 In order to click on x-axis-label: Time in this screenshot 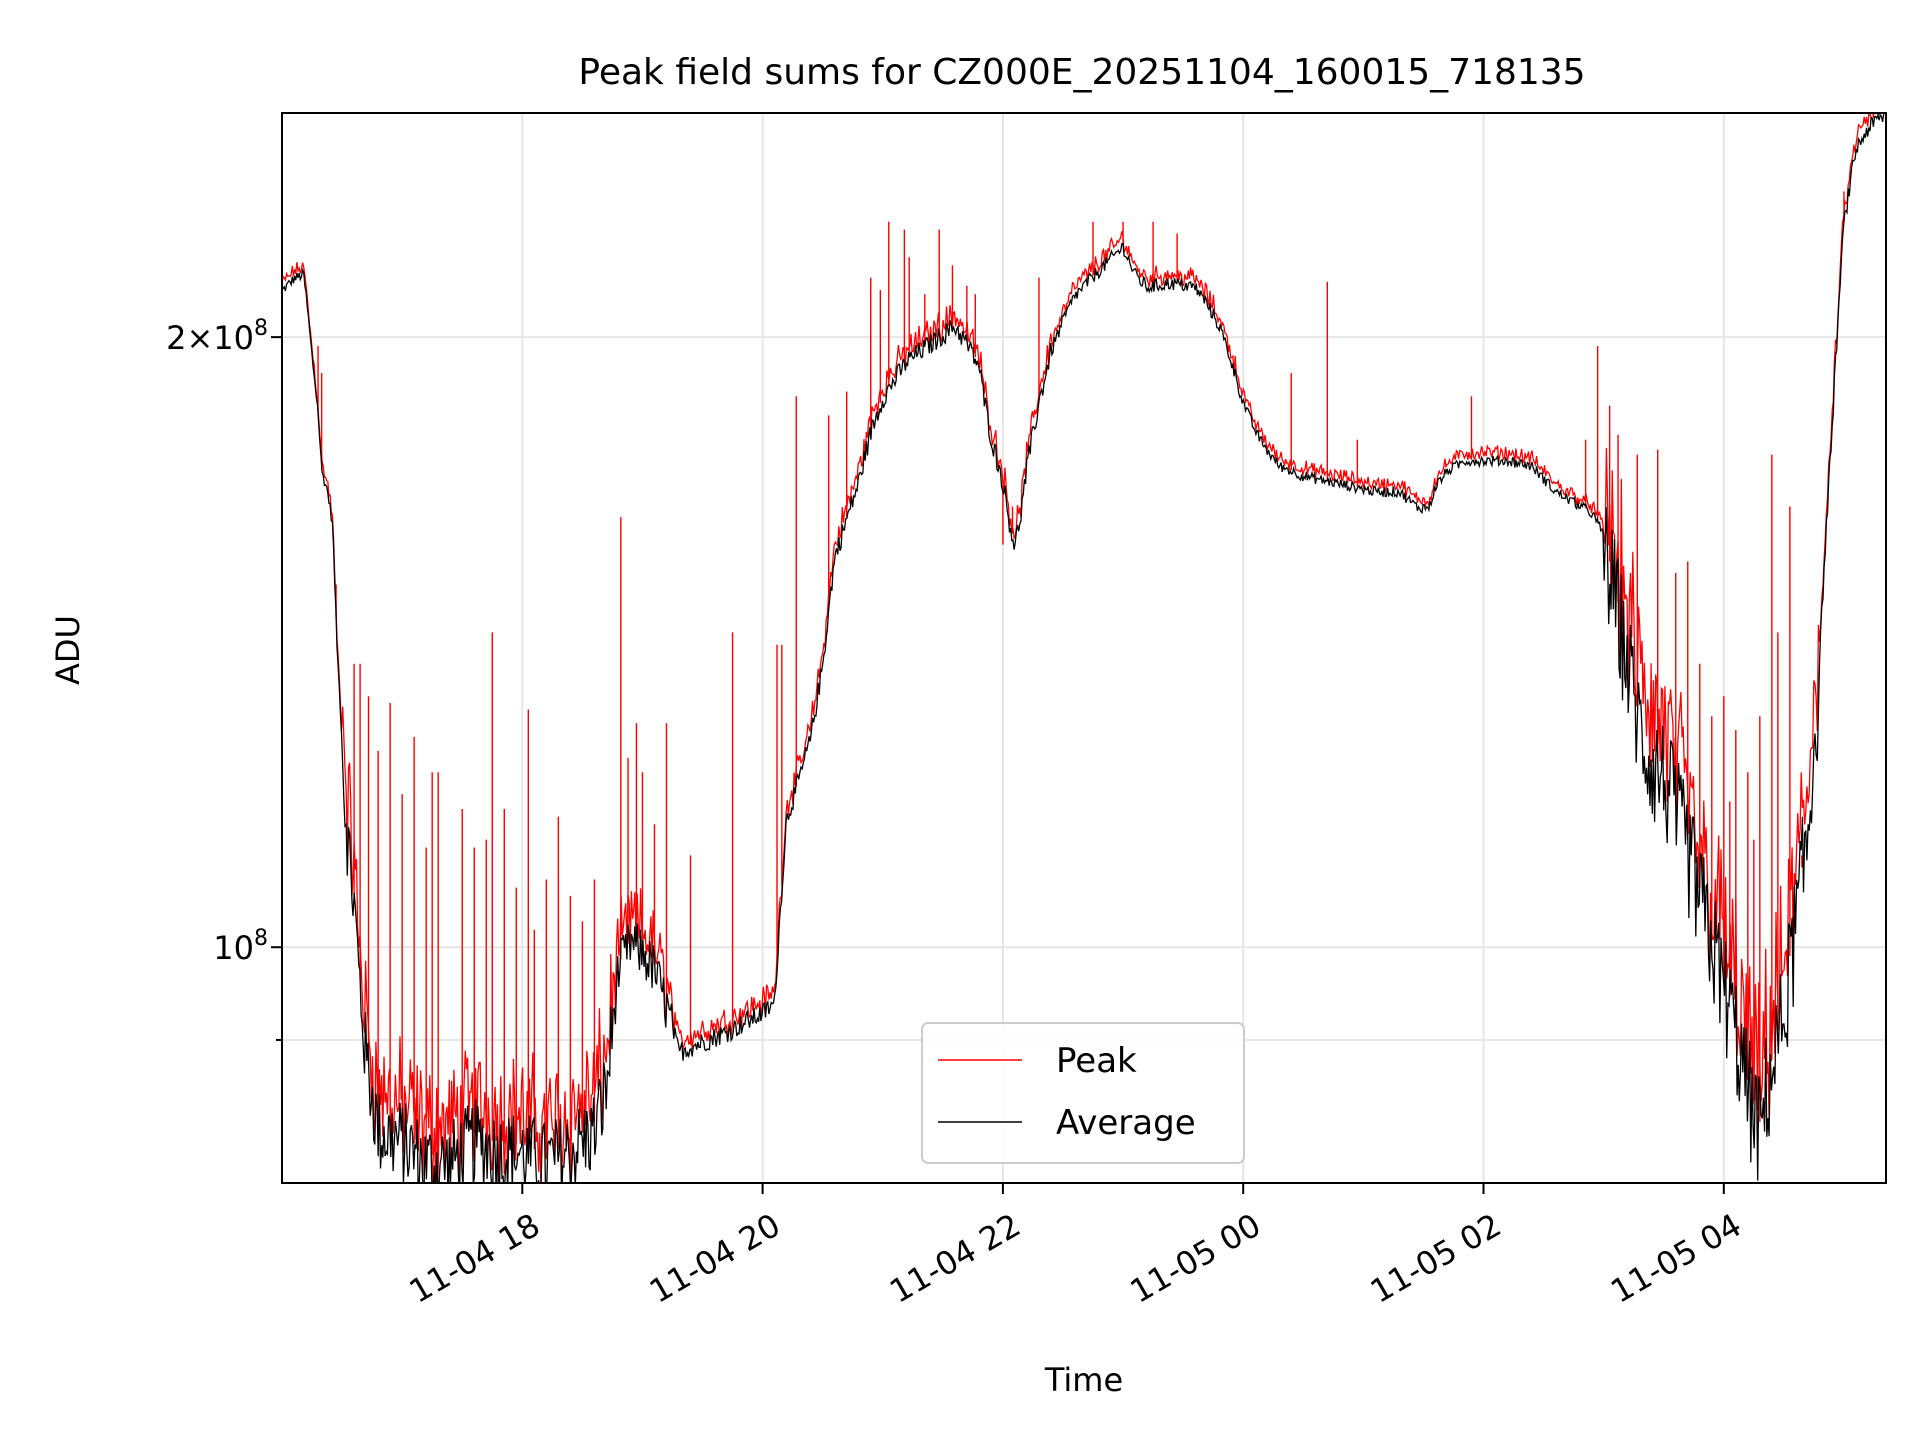, I will do `click(1083, 1380)`.